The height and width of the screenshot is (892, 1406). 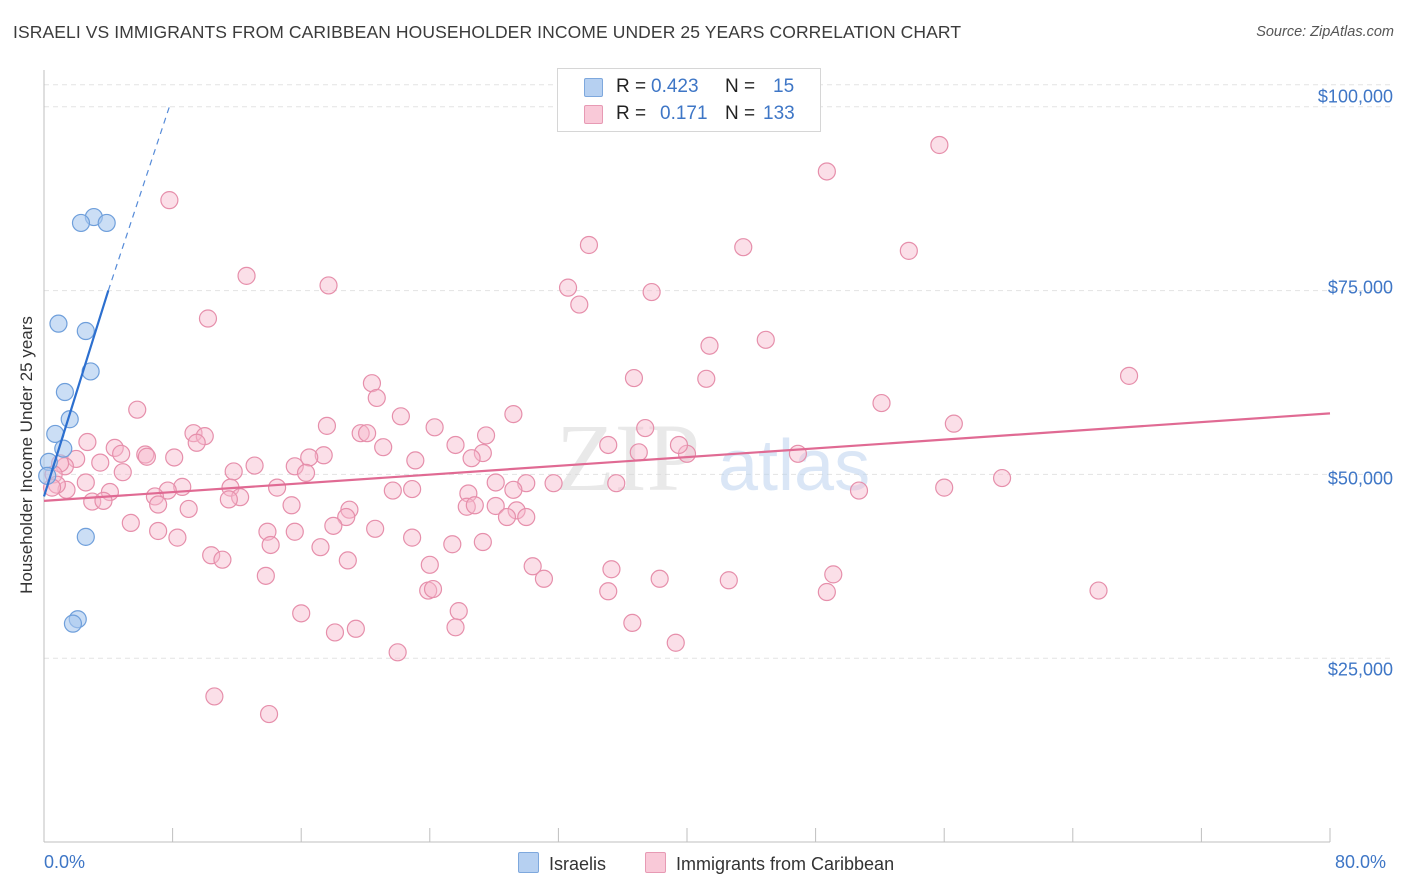 I want to click on israelis-swatch, so click(x=593, y=87).